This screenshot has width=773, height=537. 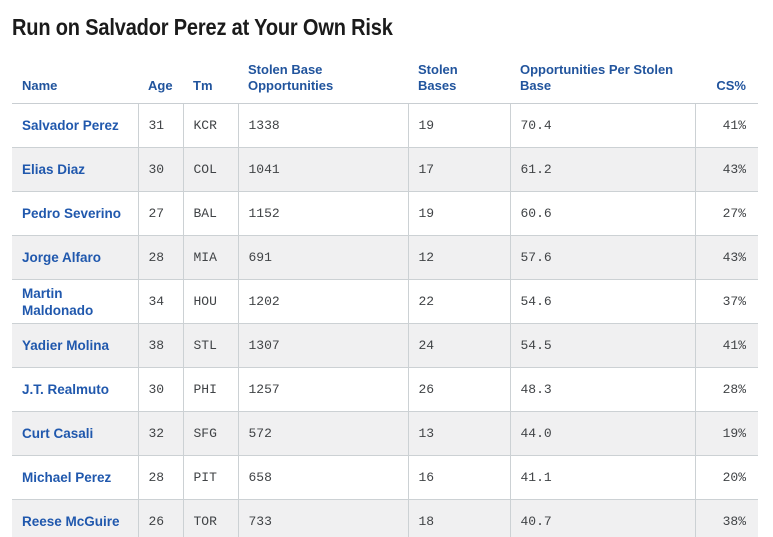 I want to click on player-name-link: Salvador Perez, so click(x=70, y=125).